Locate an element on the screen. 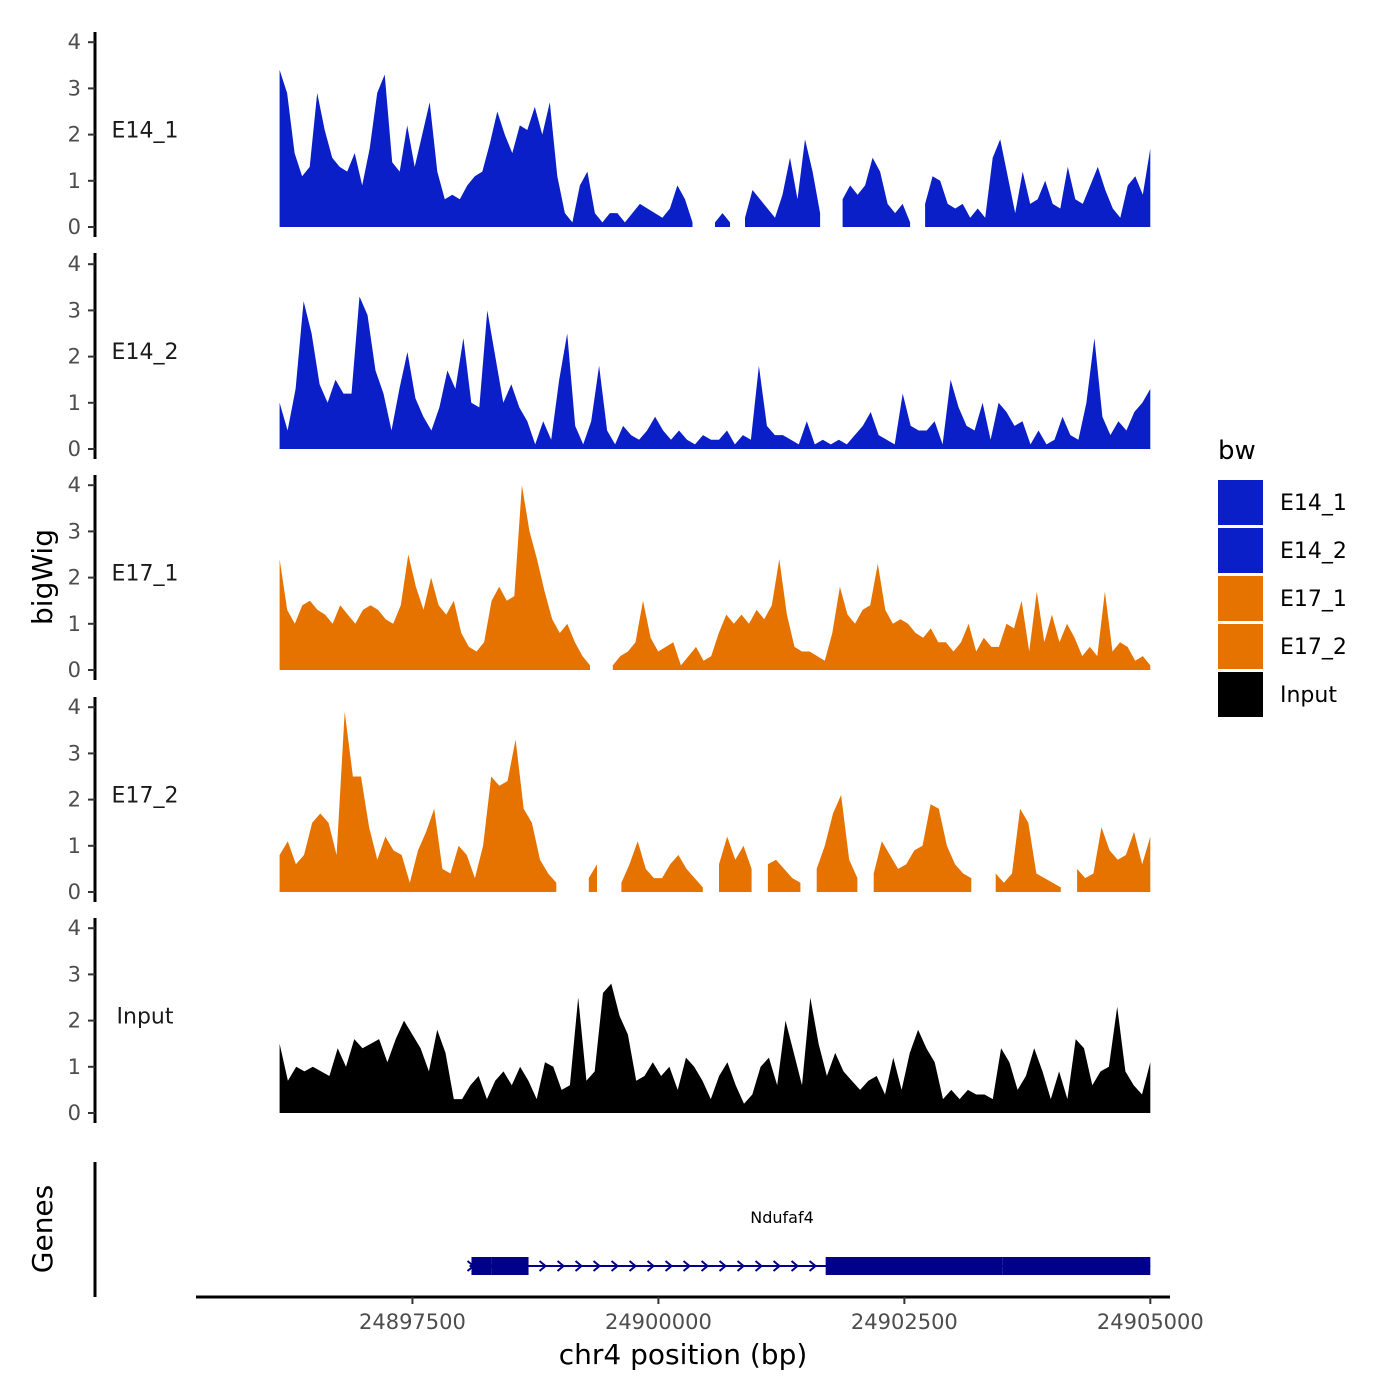 The width and height of the screenshot is (1400, 1400). genes-layer: Ndufaf4 is located at coordinates (622, 1229).